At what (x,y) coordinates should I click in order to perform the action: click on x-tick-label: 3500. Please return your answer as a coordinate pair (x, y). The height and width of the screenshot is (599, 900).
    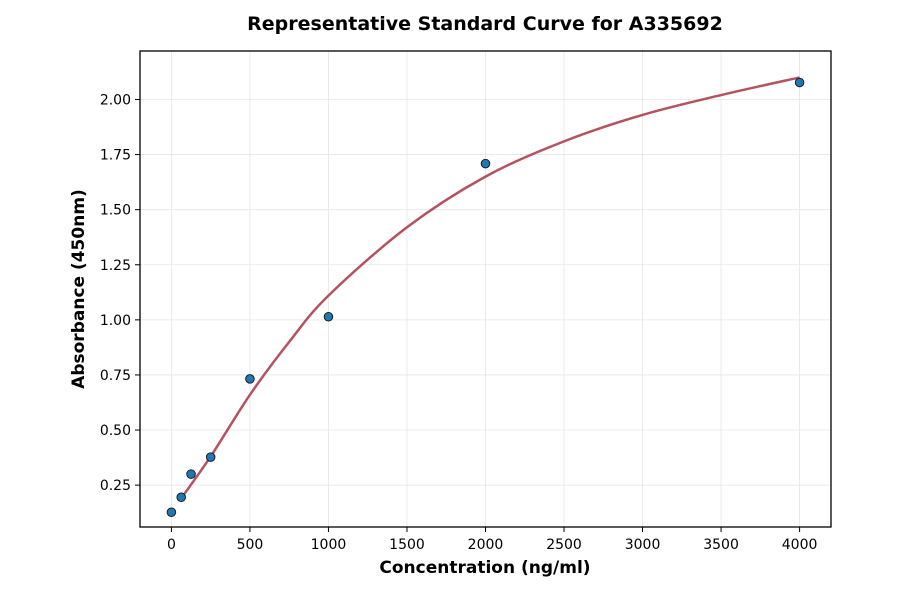
    Looking at the image, I should click on (721, 545).